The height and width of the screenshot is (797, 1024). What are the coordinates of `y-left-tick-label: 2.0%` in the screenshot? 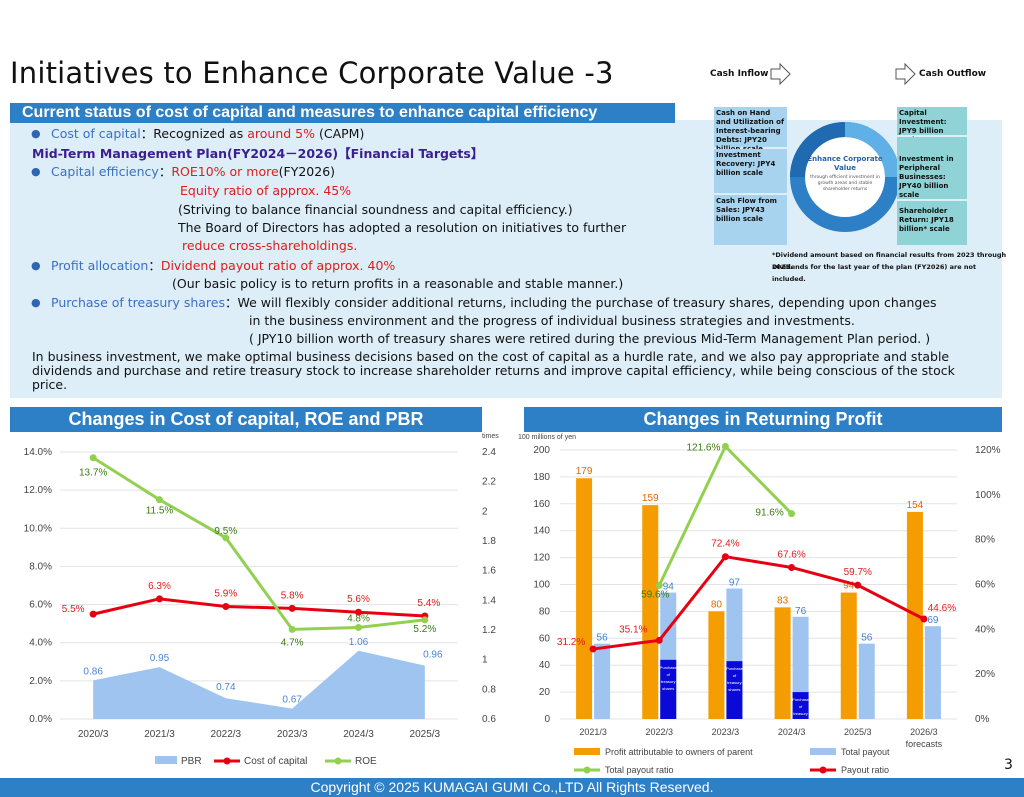 It's located at (40, 681).